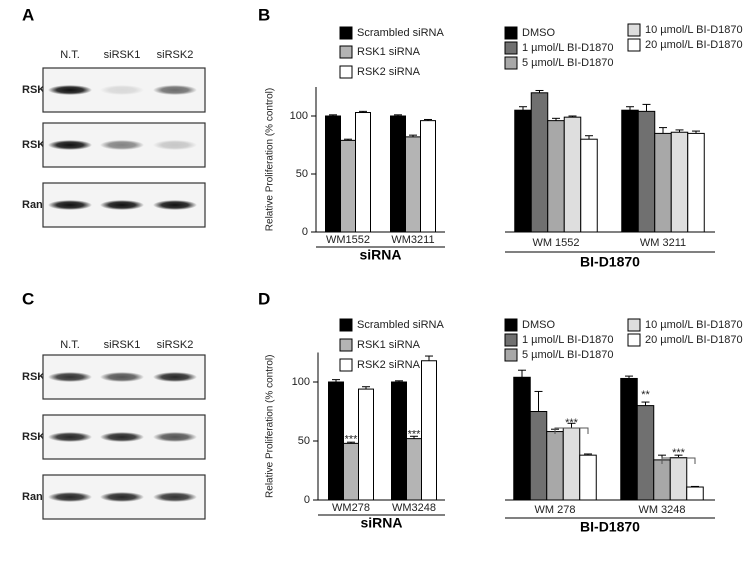 Image resolution: width=746 pixels, height=565 pixels. I want to click on panel-label: B, so click(264, 14).